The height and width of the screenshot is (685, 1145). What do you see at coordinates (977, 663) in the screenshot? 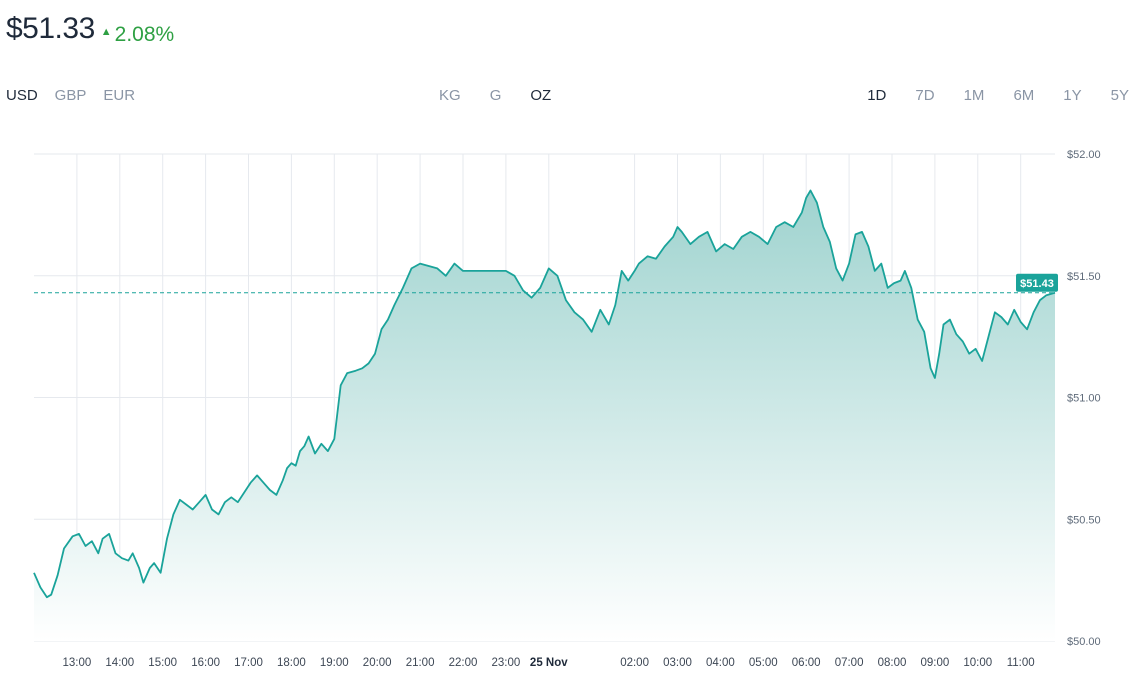
I see `x-tick-label: 10:00` at bounding box center [977, 663].